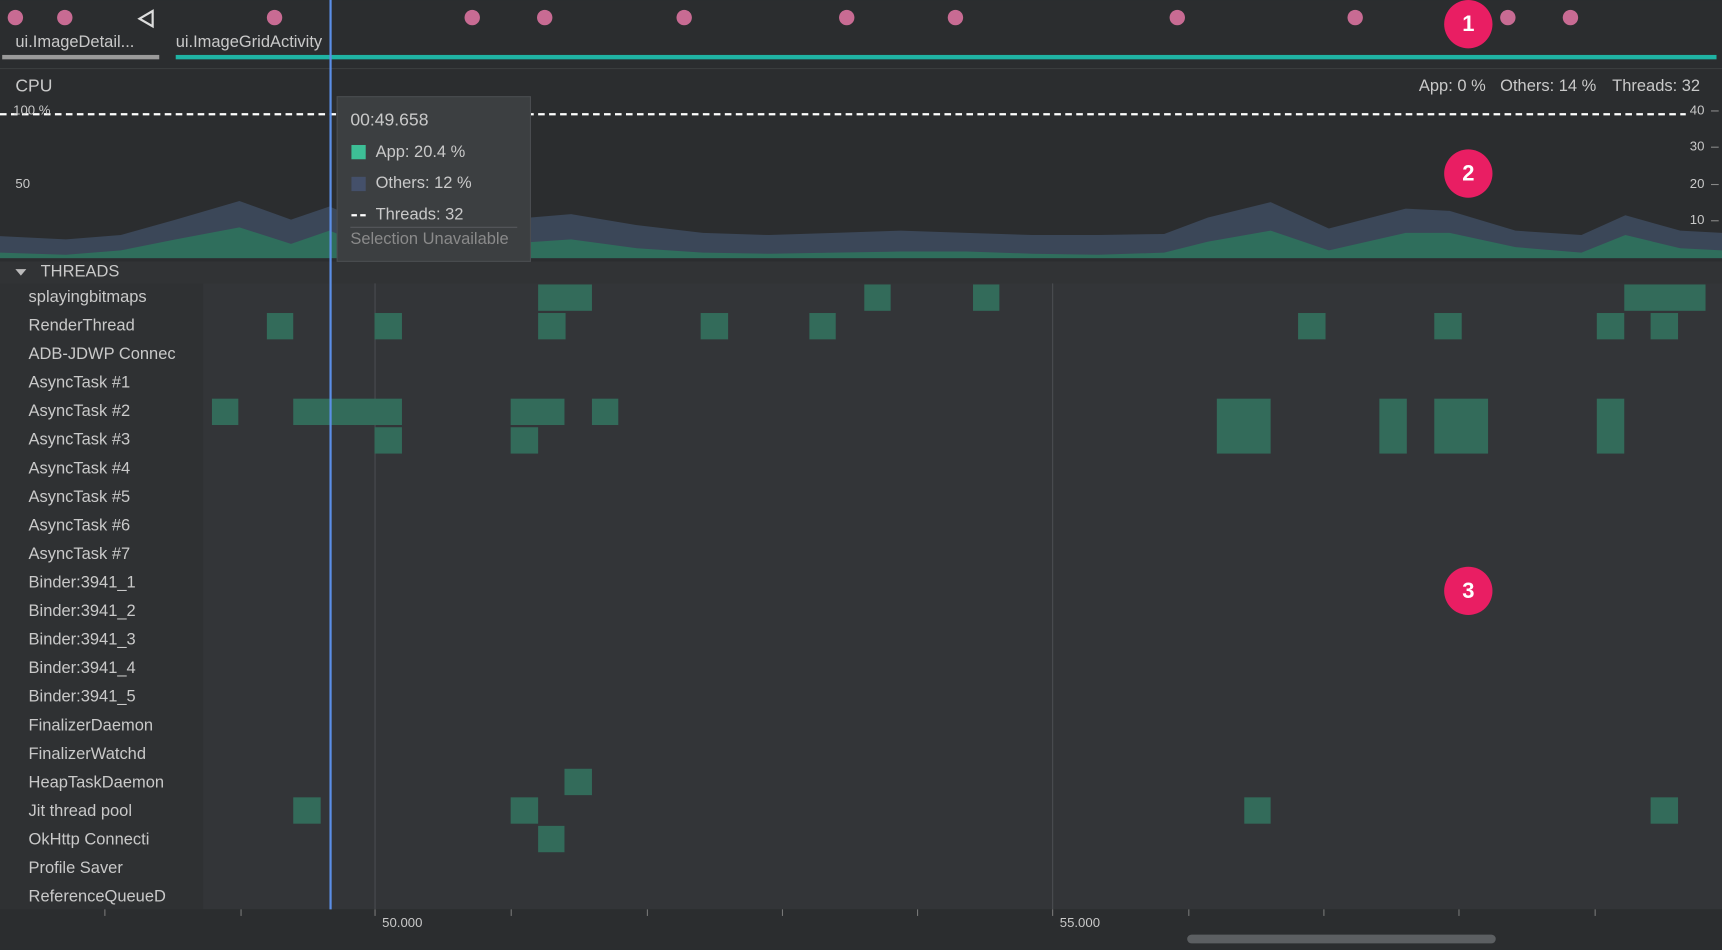 This screenshot has width=1722, height=950. Describe the element at coordinates (80, 383) in the screenshot. I see `thread-name: AsyncTask #1` at that location.